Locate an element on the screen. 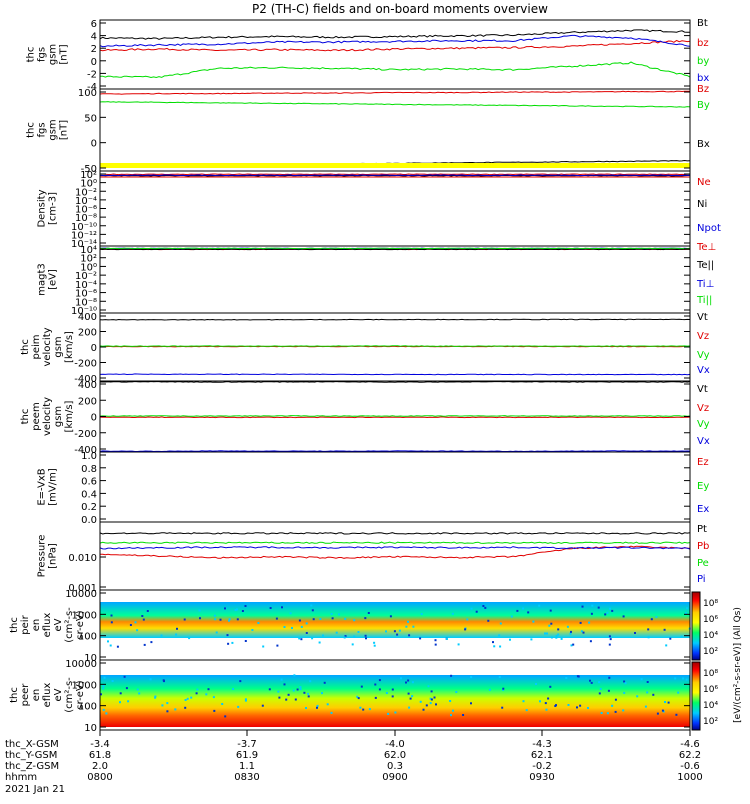 The height and width of the screenshot is (804, 750). legend-Ex: Ex is located at coordinates (703, 509).